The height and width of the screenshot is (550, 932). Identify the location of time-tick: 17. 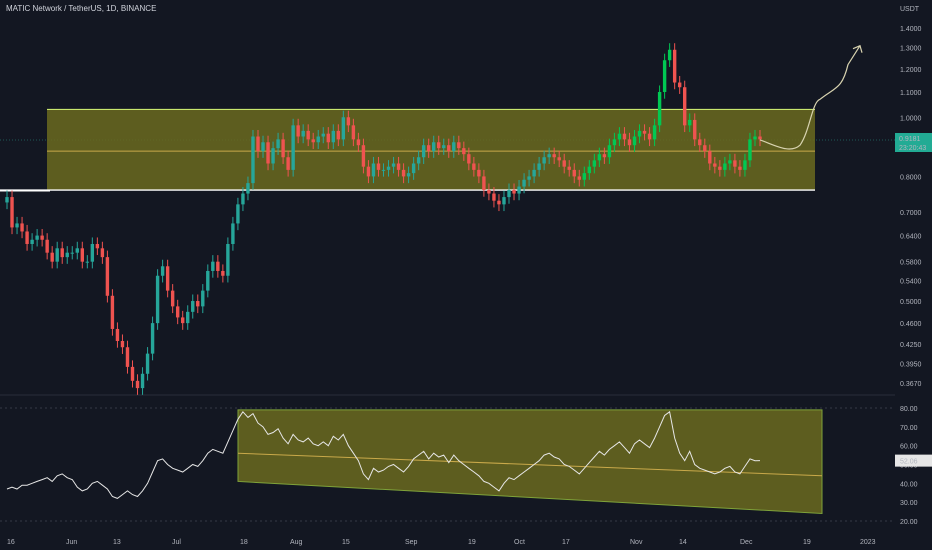
(566, 542).